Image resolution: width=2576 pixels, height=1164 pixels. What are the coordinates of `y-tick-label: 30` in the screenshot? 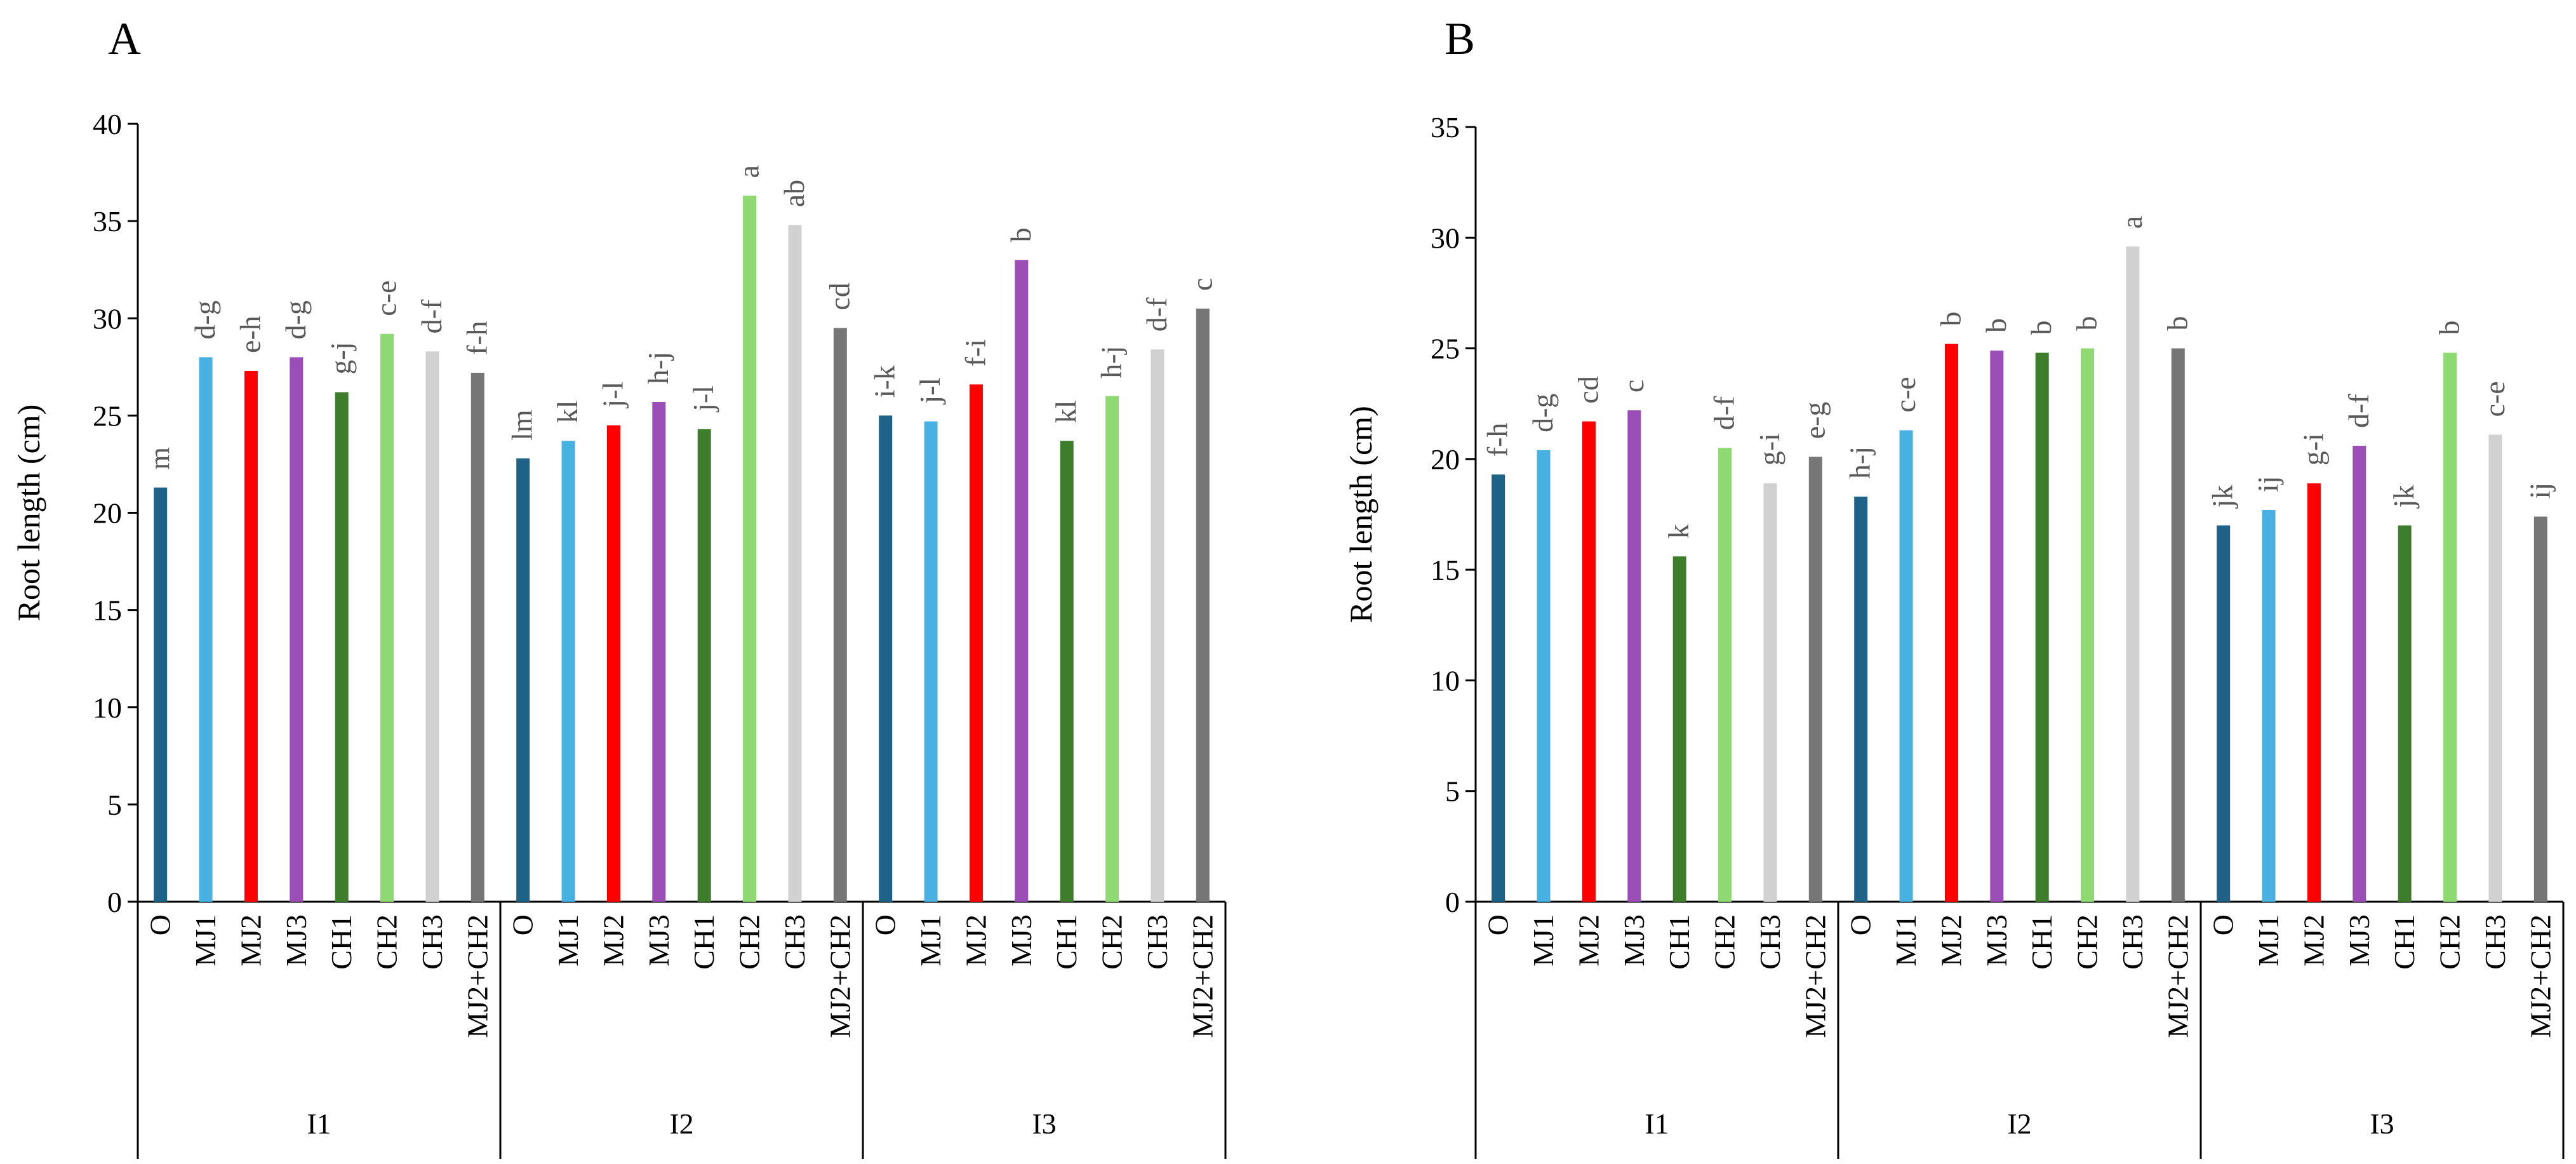 It's located at (107, 318).